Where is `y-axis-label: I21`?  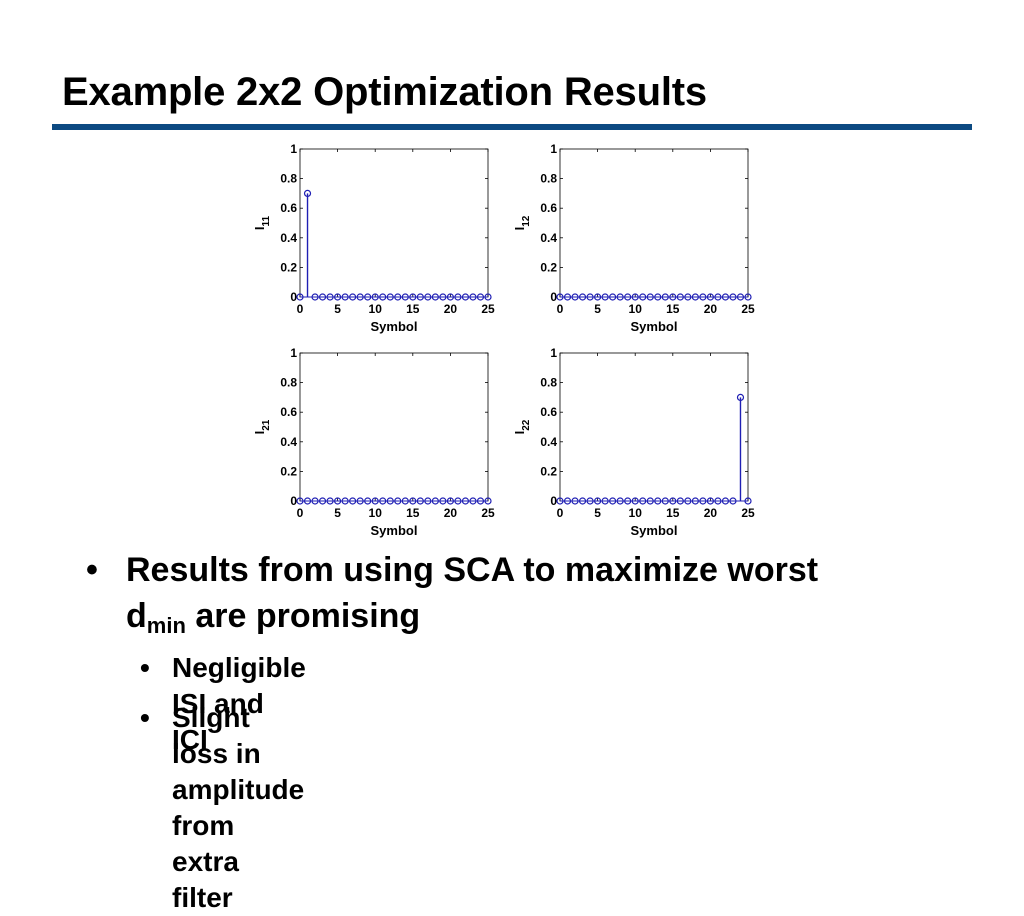 y-axis-label: I21 is located at coordinates (262, 426).